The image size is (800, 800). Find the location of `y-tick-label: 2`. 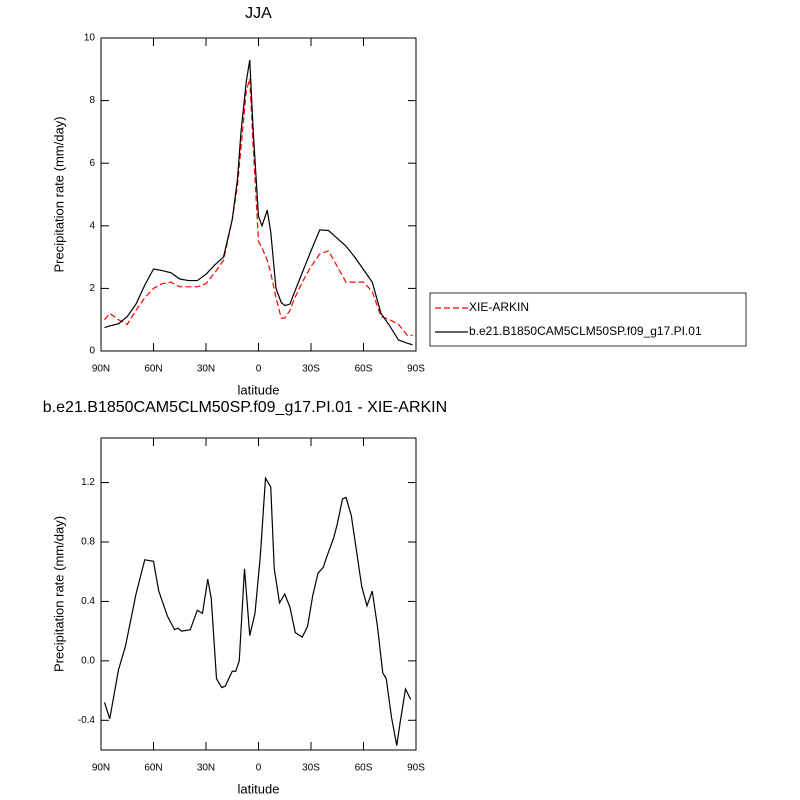

y-tick-label: 2 is located at coordinates (92, 288).